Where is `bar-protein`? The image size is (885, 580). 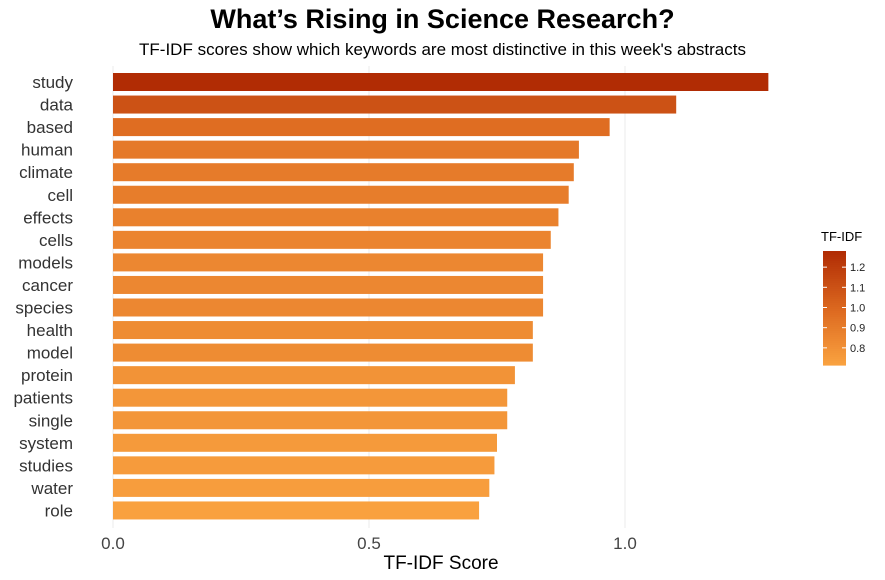 bar-protein is located at coordinates (314, 375).